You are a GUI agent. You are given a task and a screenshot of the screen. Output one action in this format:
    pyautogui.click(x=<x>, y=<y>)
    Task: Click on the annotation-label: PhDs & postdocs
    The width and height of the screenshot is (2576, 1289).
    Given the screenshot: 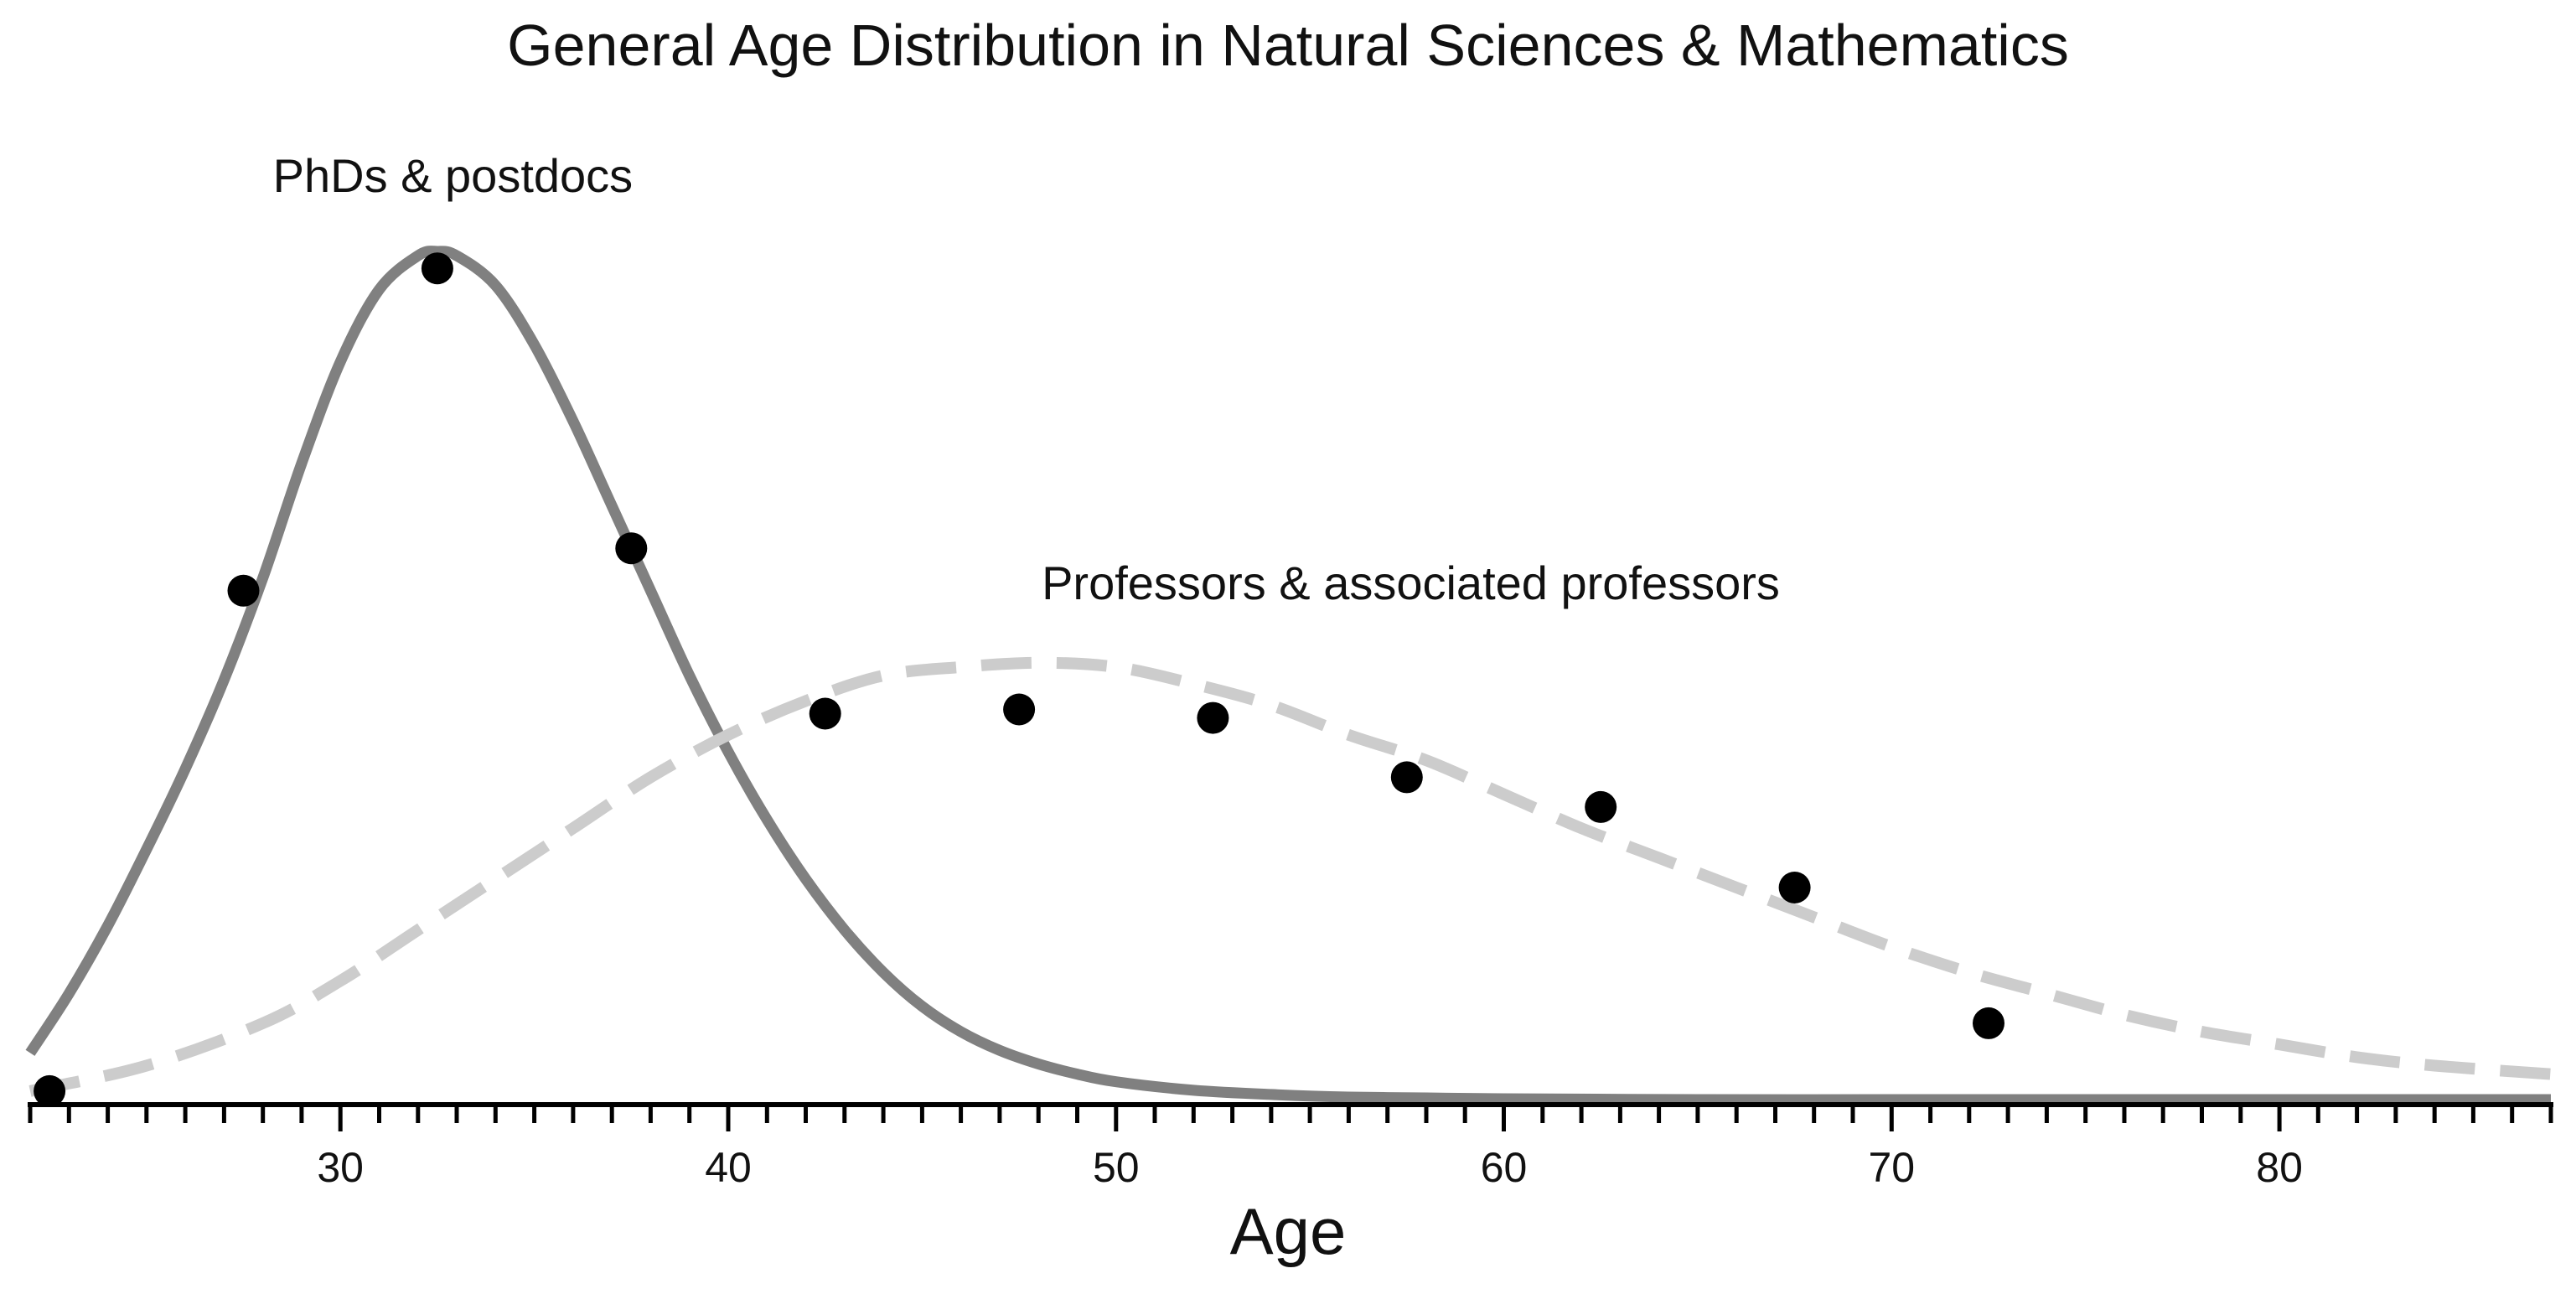 What is the action you would take?
    pyautogui.click(x=453, y=175)
    